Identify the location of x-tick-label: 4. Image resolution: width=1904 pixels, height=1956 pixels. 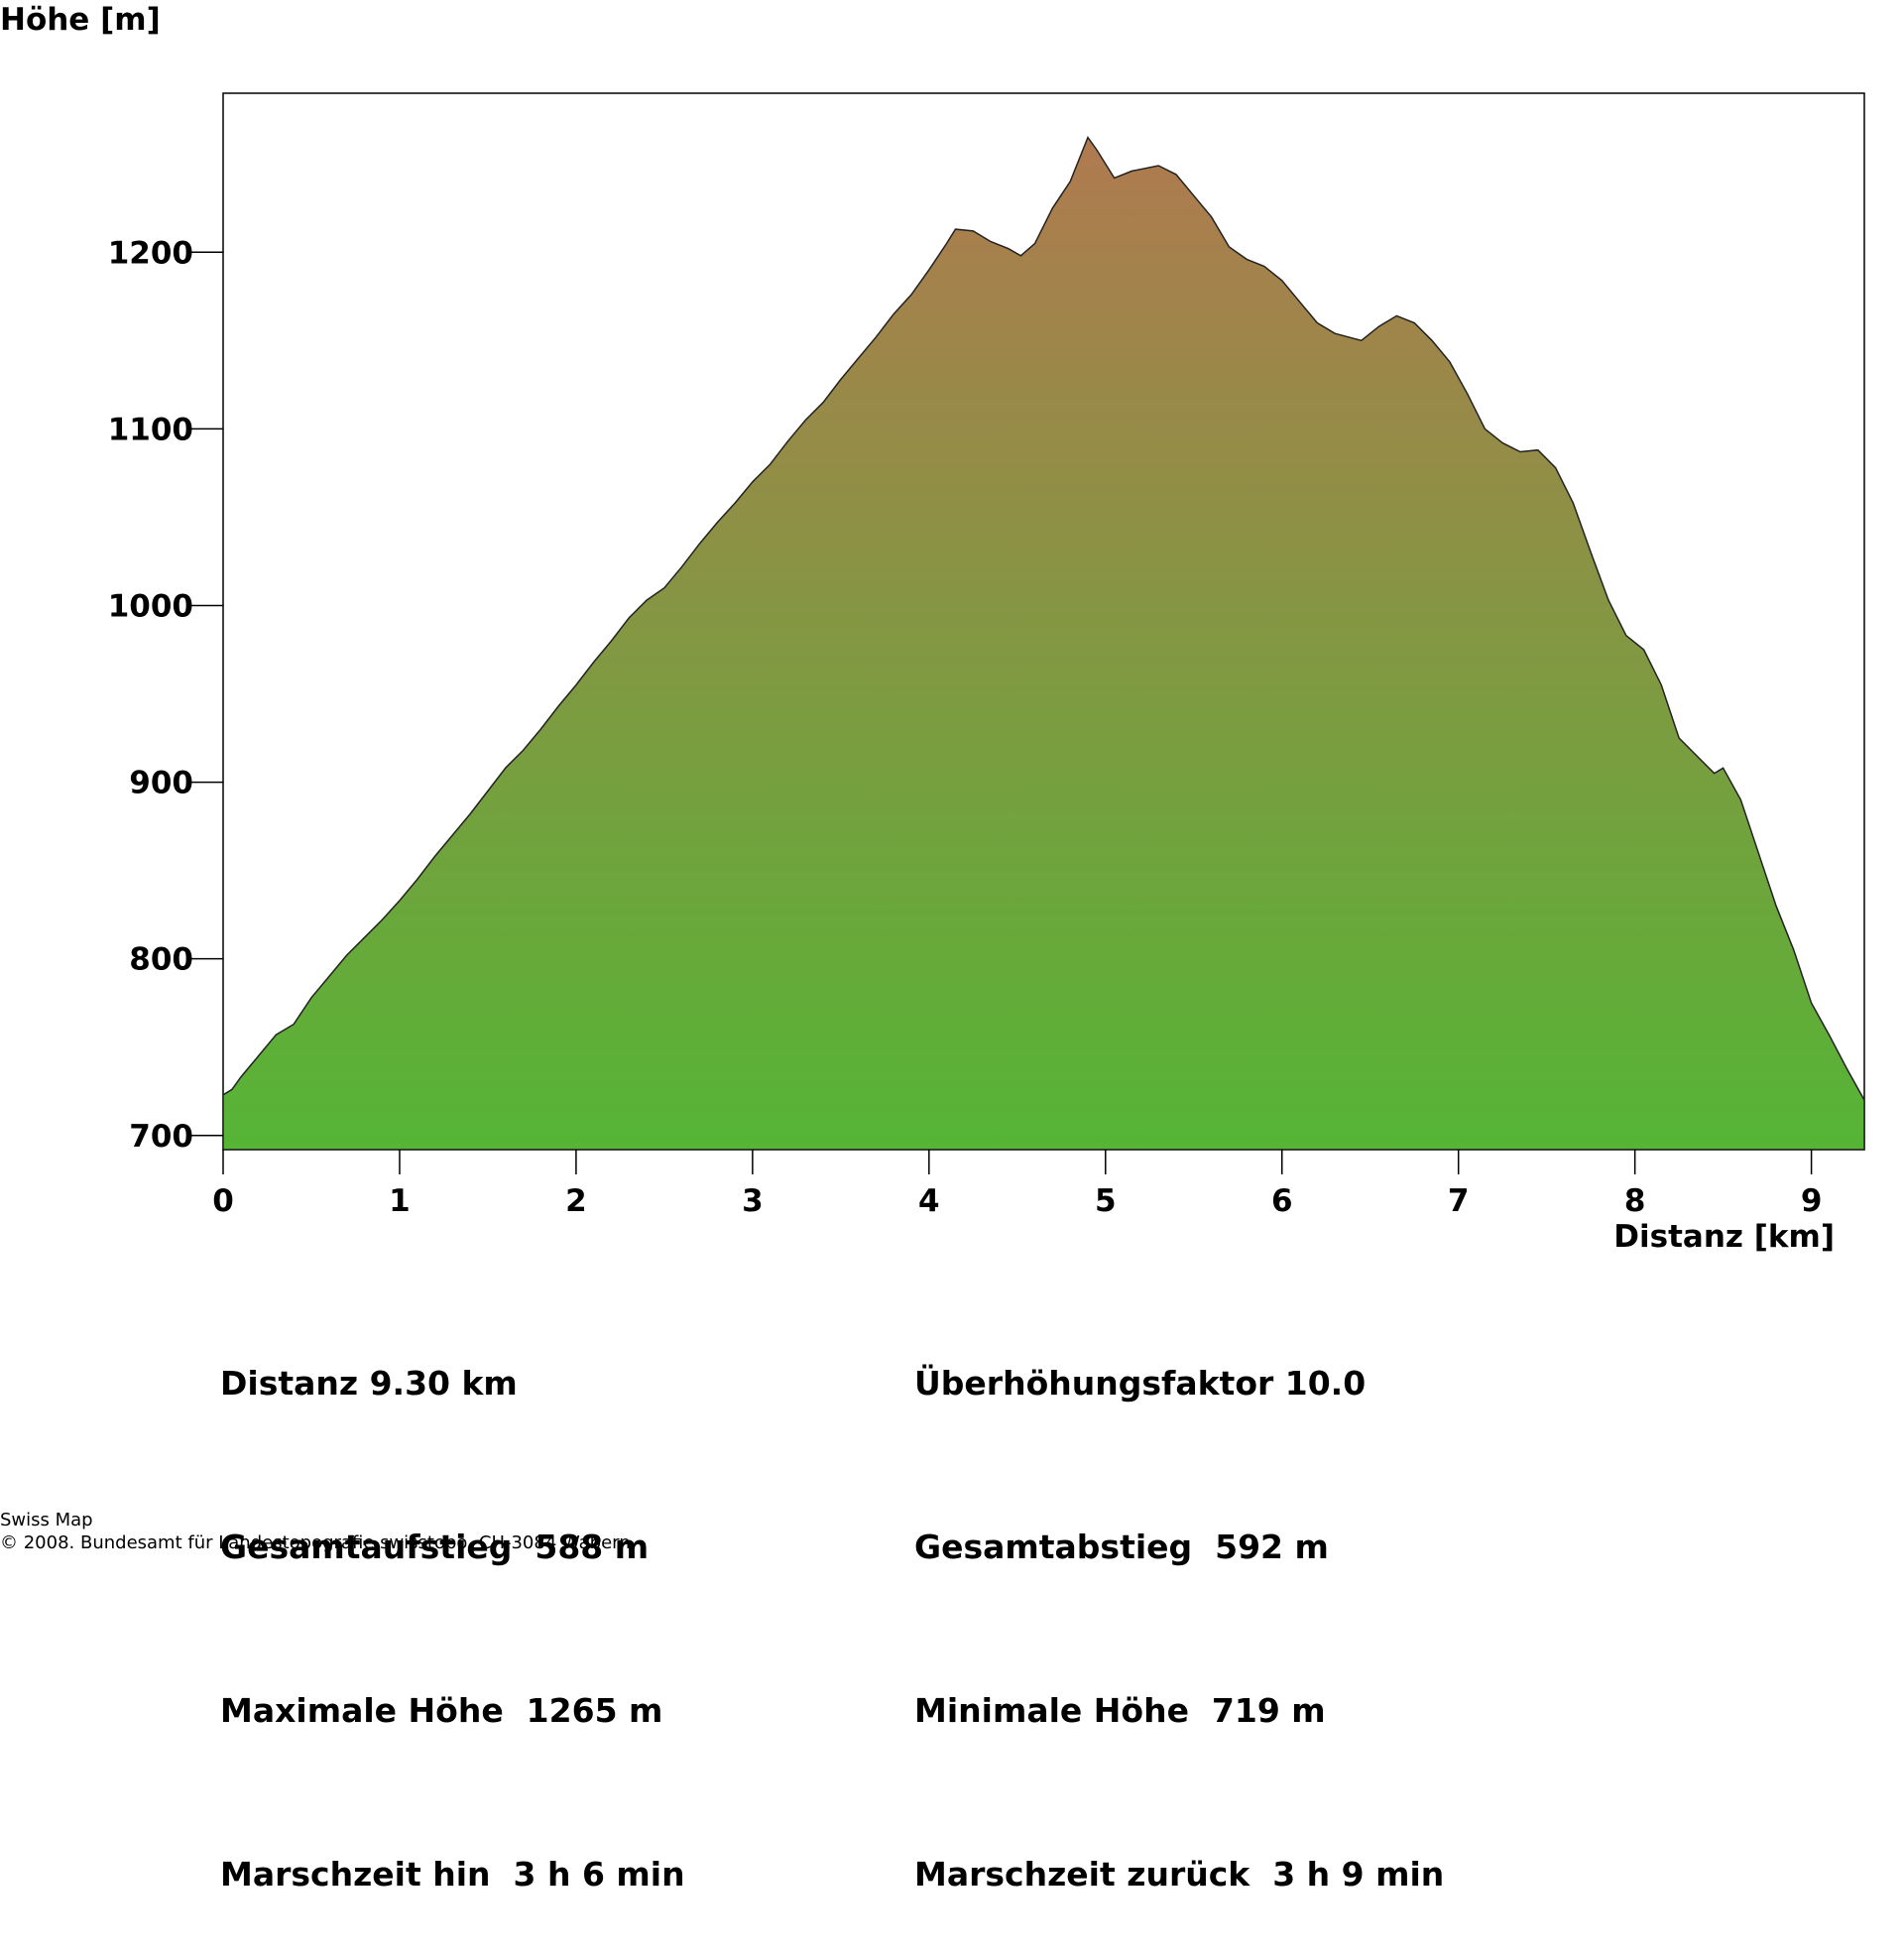
(929, 1201).